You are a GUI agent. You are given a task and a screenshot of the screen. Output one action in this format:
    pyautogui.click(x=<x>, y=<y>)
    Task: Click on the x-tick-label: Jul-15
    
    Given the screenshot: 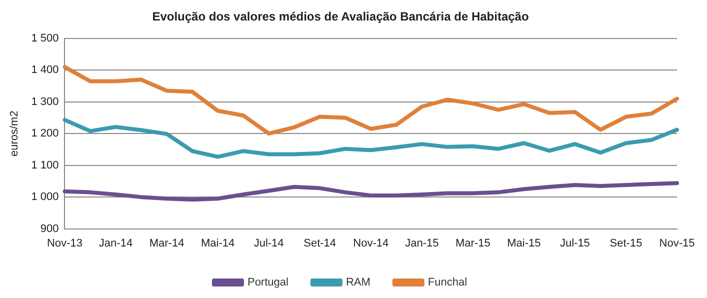 What is the action you would take?
    pyautogui.click(x=575, y=243)
    